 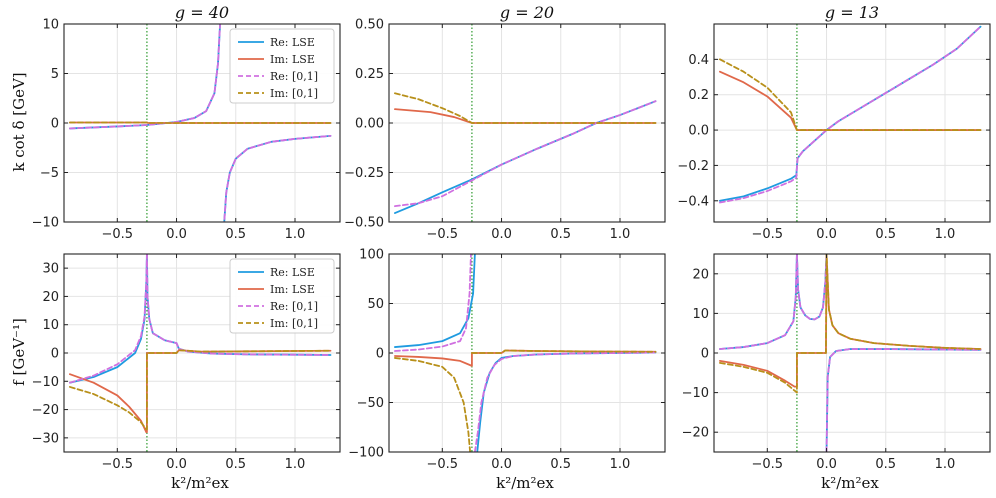 I want to click on y-tick-label: 0.0, so click(x=698, y=131).